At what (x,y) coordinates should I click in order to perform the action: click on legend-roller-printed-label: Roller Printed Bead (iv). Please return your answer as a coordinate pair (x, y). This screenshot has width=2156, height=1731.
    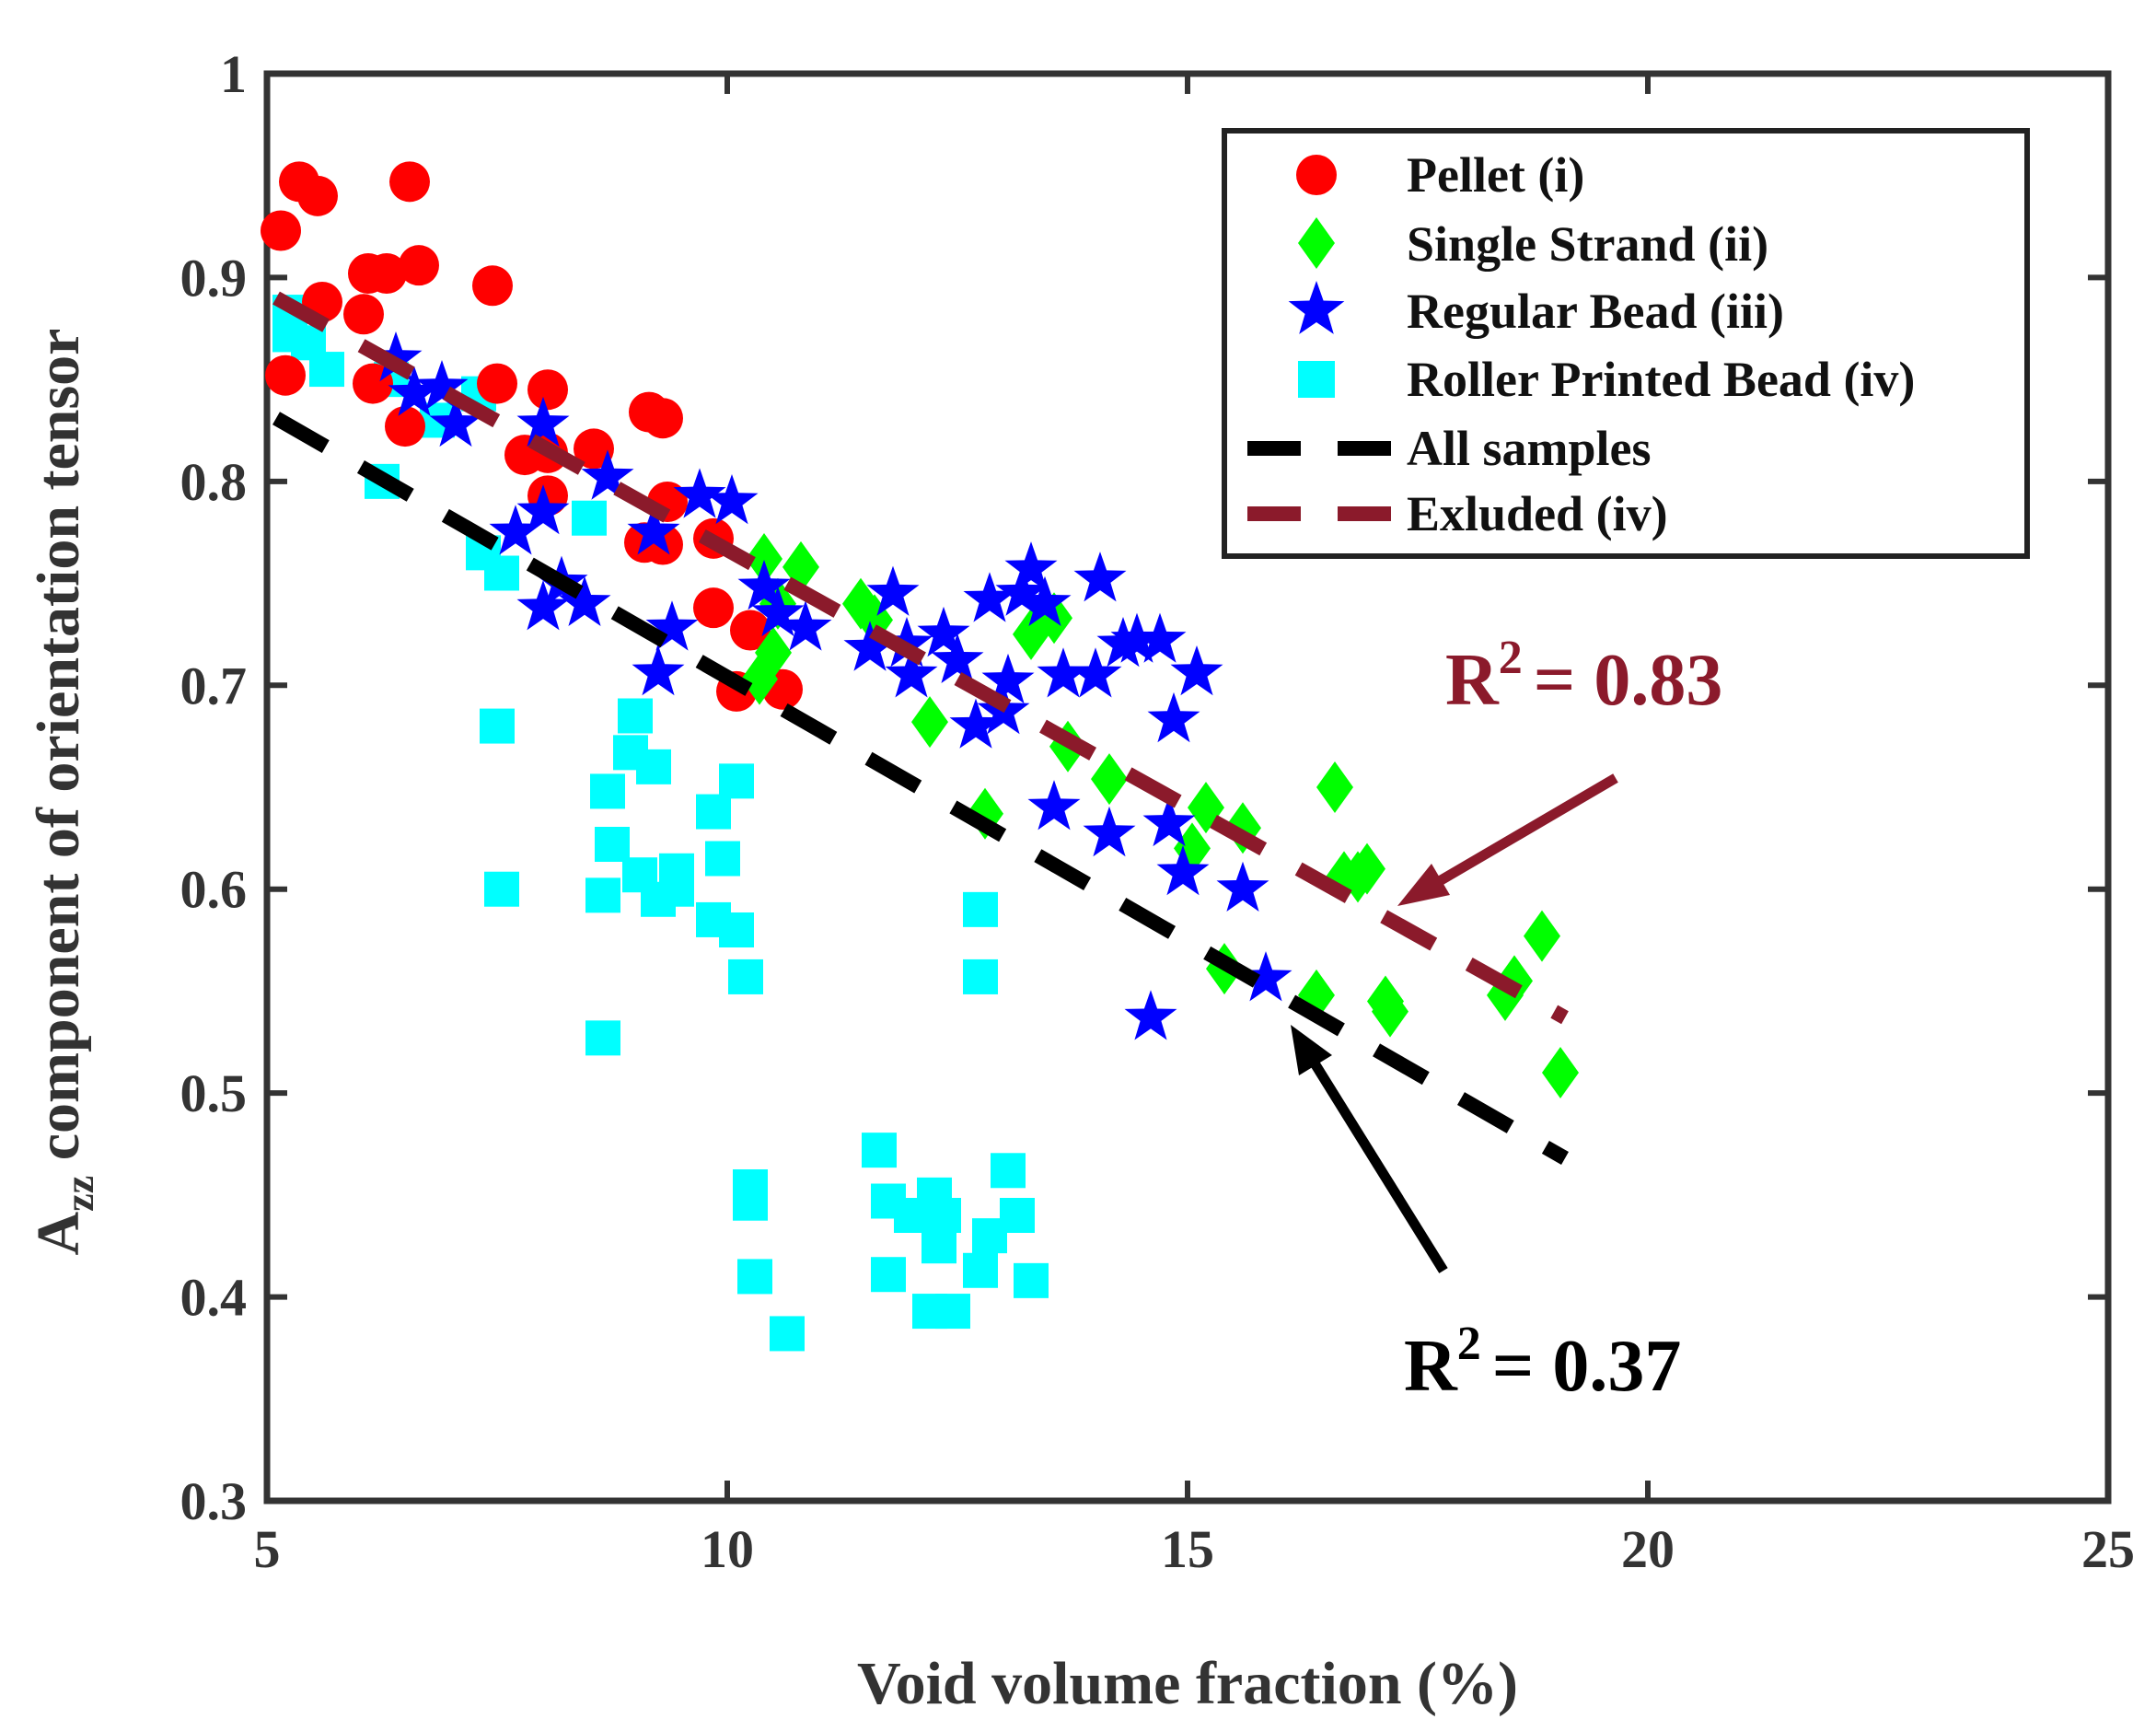
    Looking at the image, I should click on (1661, 379).